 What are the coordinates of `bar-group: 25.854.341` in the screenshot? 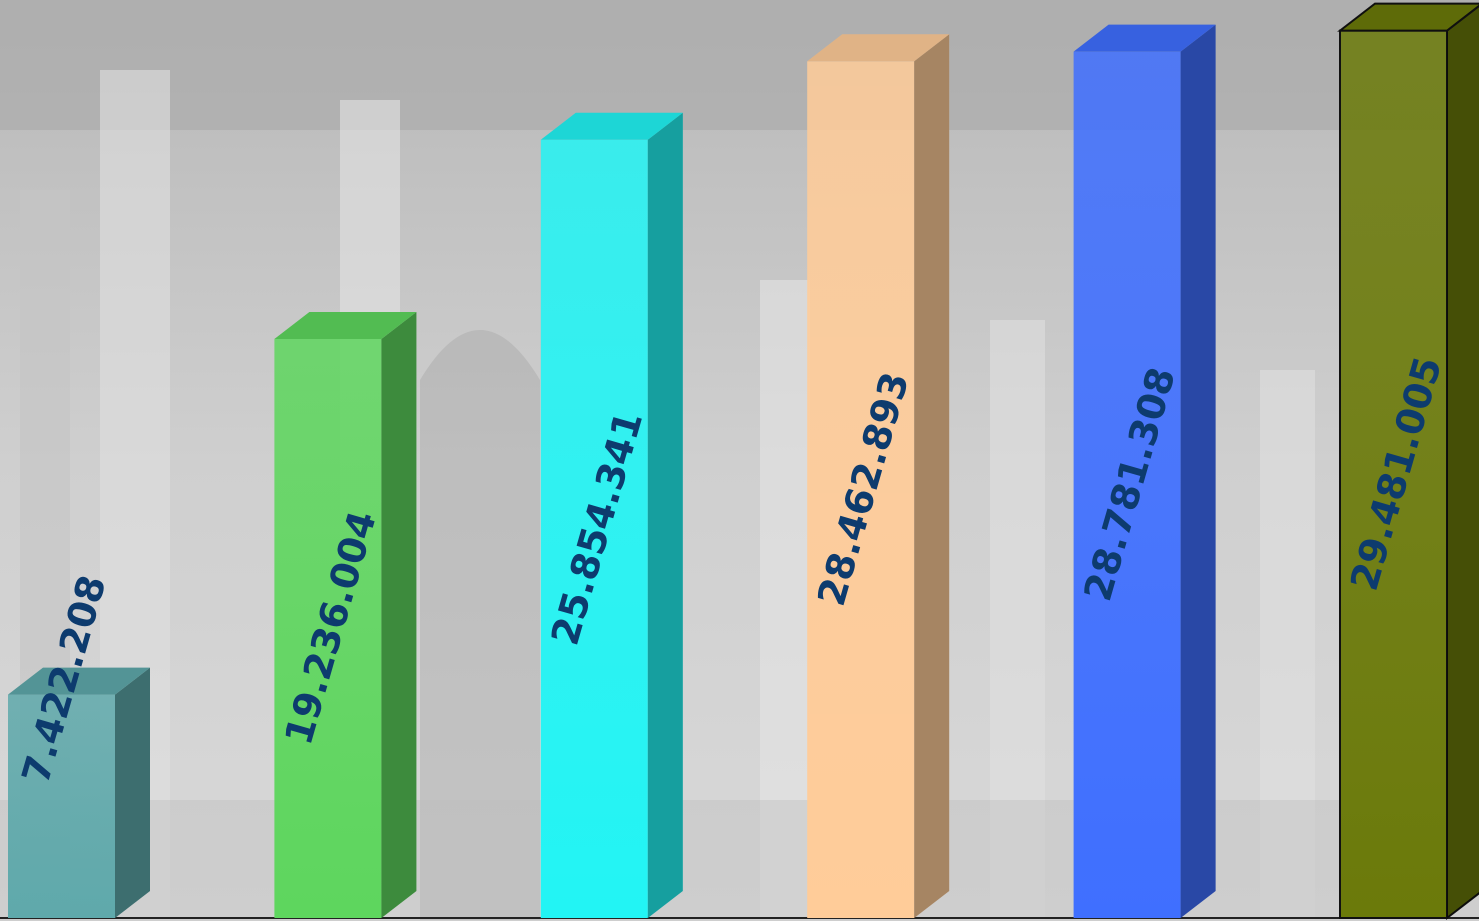 It's located at (611, 515).